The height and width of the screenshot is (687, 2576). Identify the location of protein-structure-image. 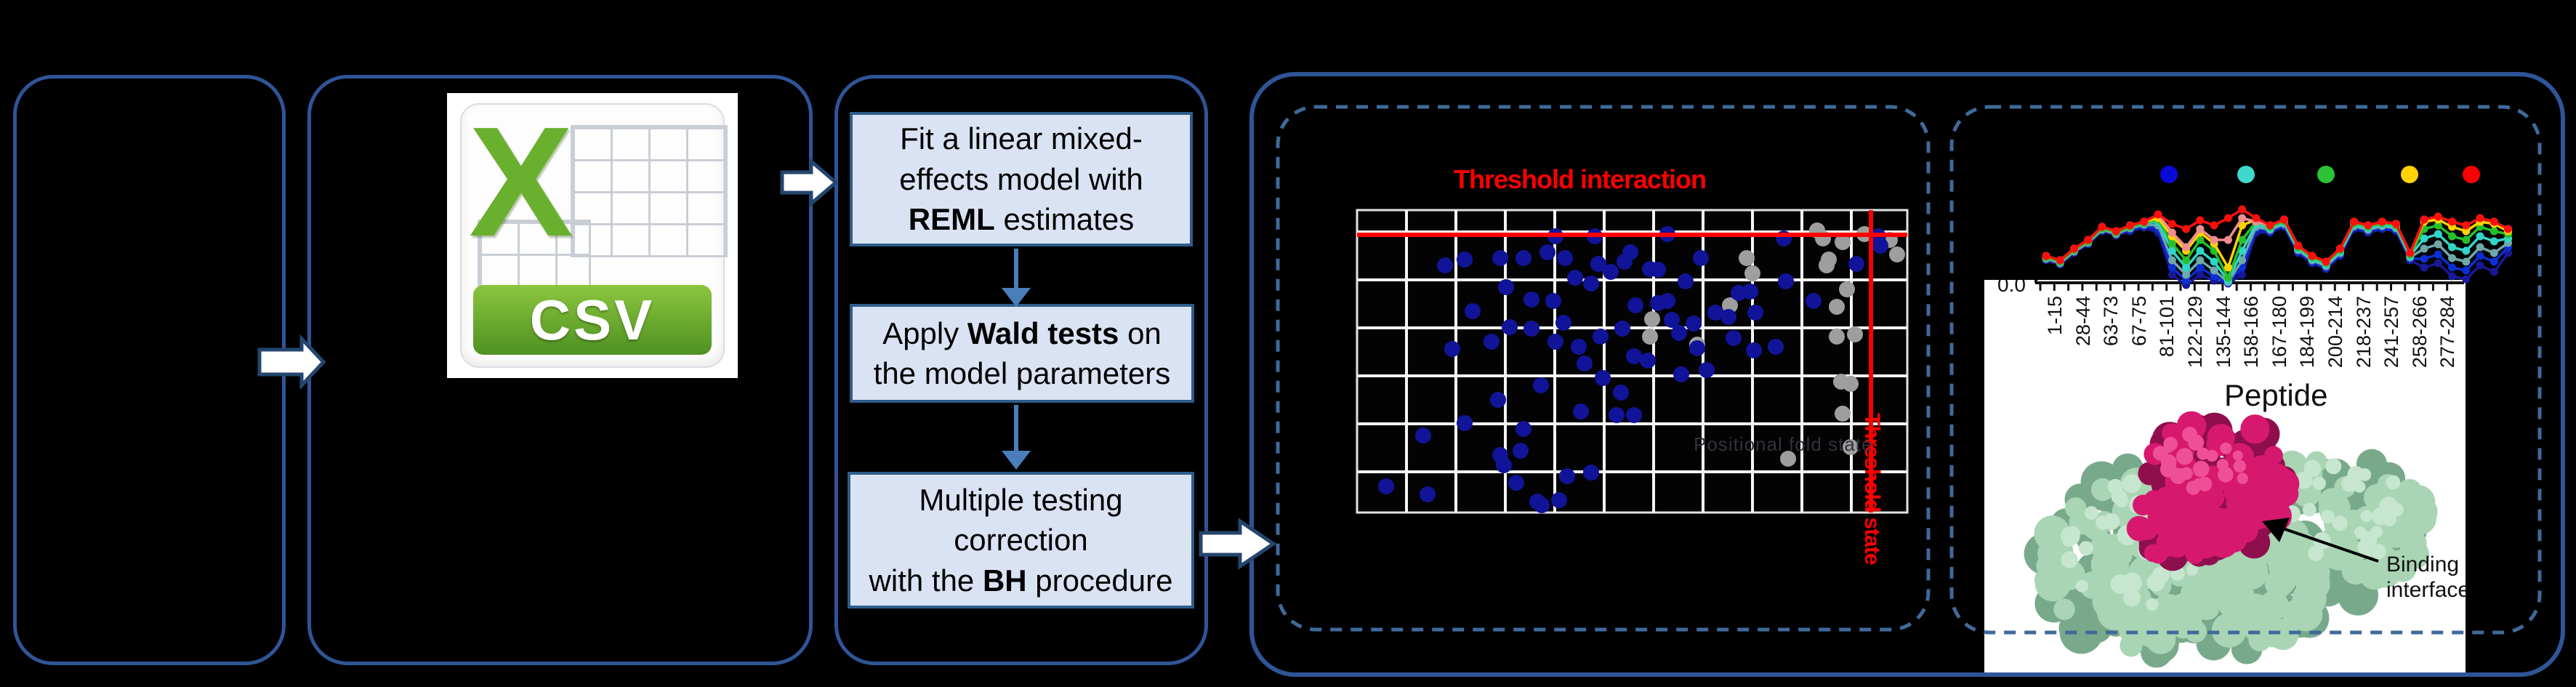
(2231, 539).